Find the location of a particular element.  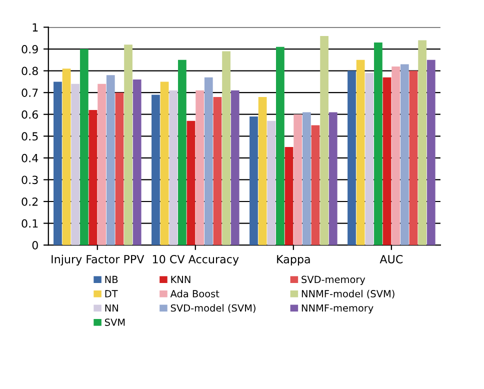

x-tick-label: Kappa is located at coordinates (293, 260).